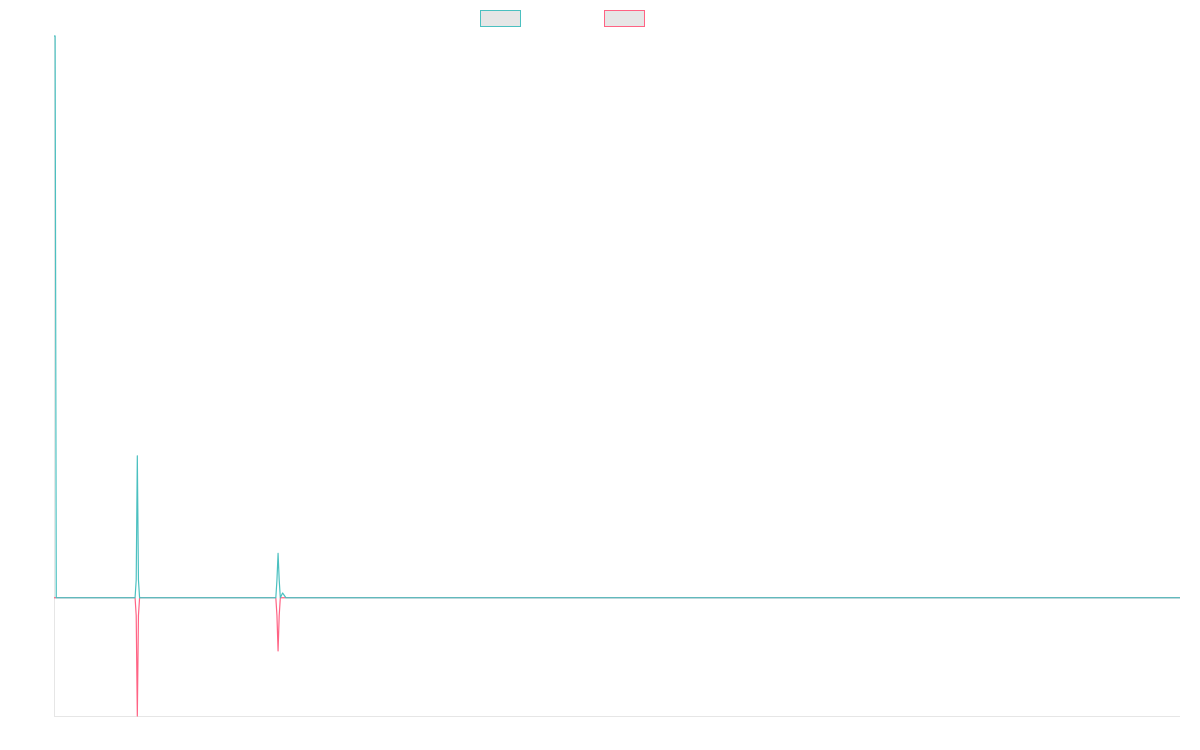  What do you see at coordinates (562, 18) in the screenshot?
I see `legend` at bounding box center [562, 18].